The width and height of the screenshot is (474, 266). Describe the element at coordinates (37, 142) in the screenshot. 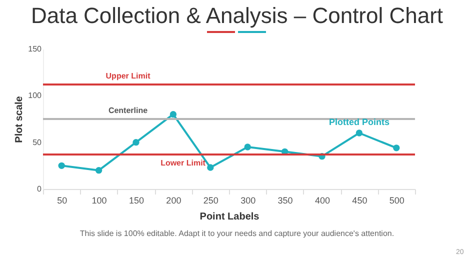

I see `y-tick-label: 50` at that location.